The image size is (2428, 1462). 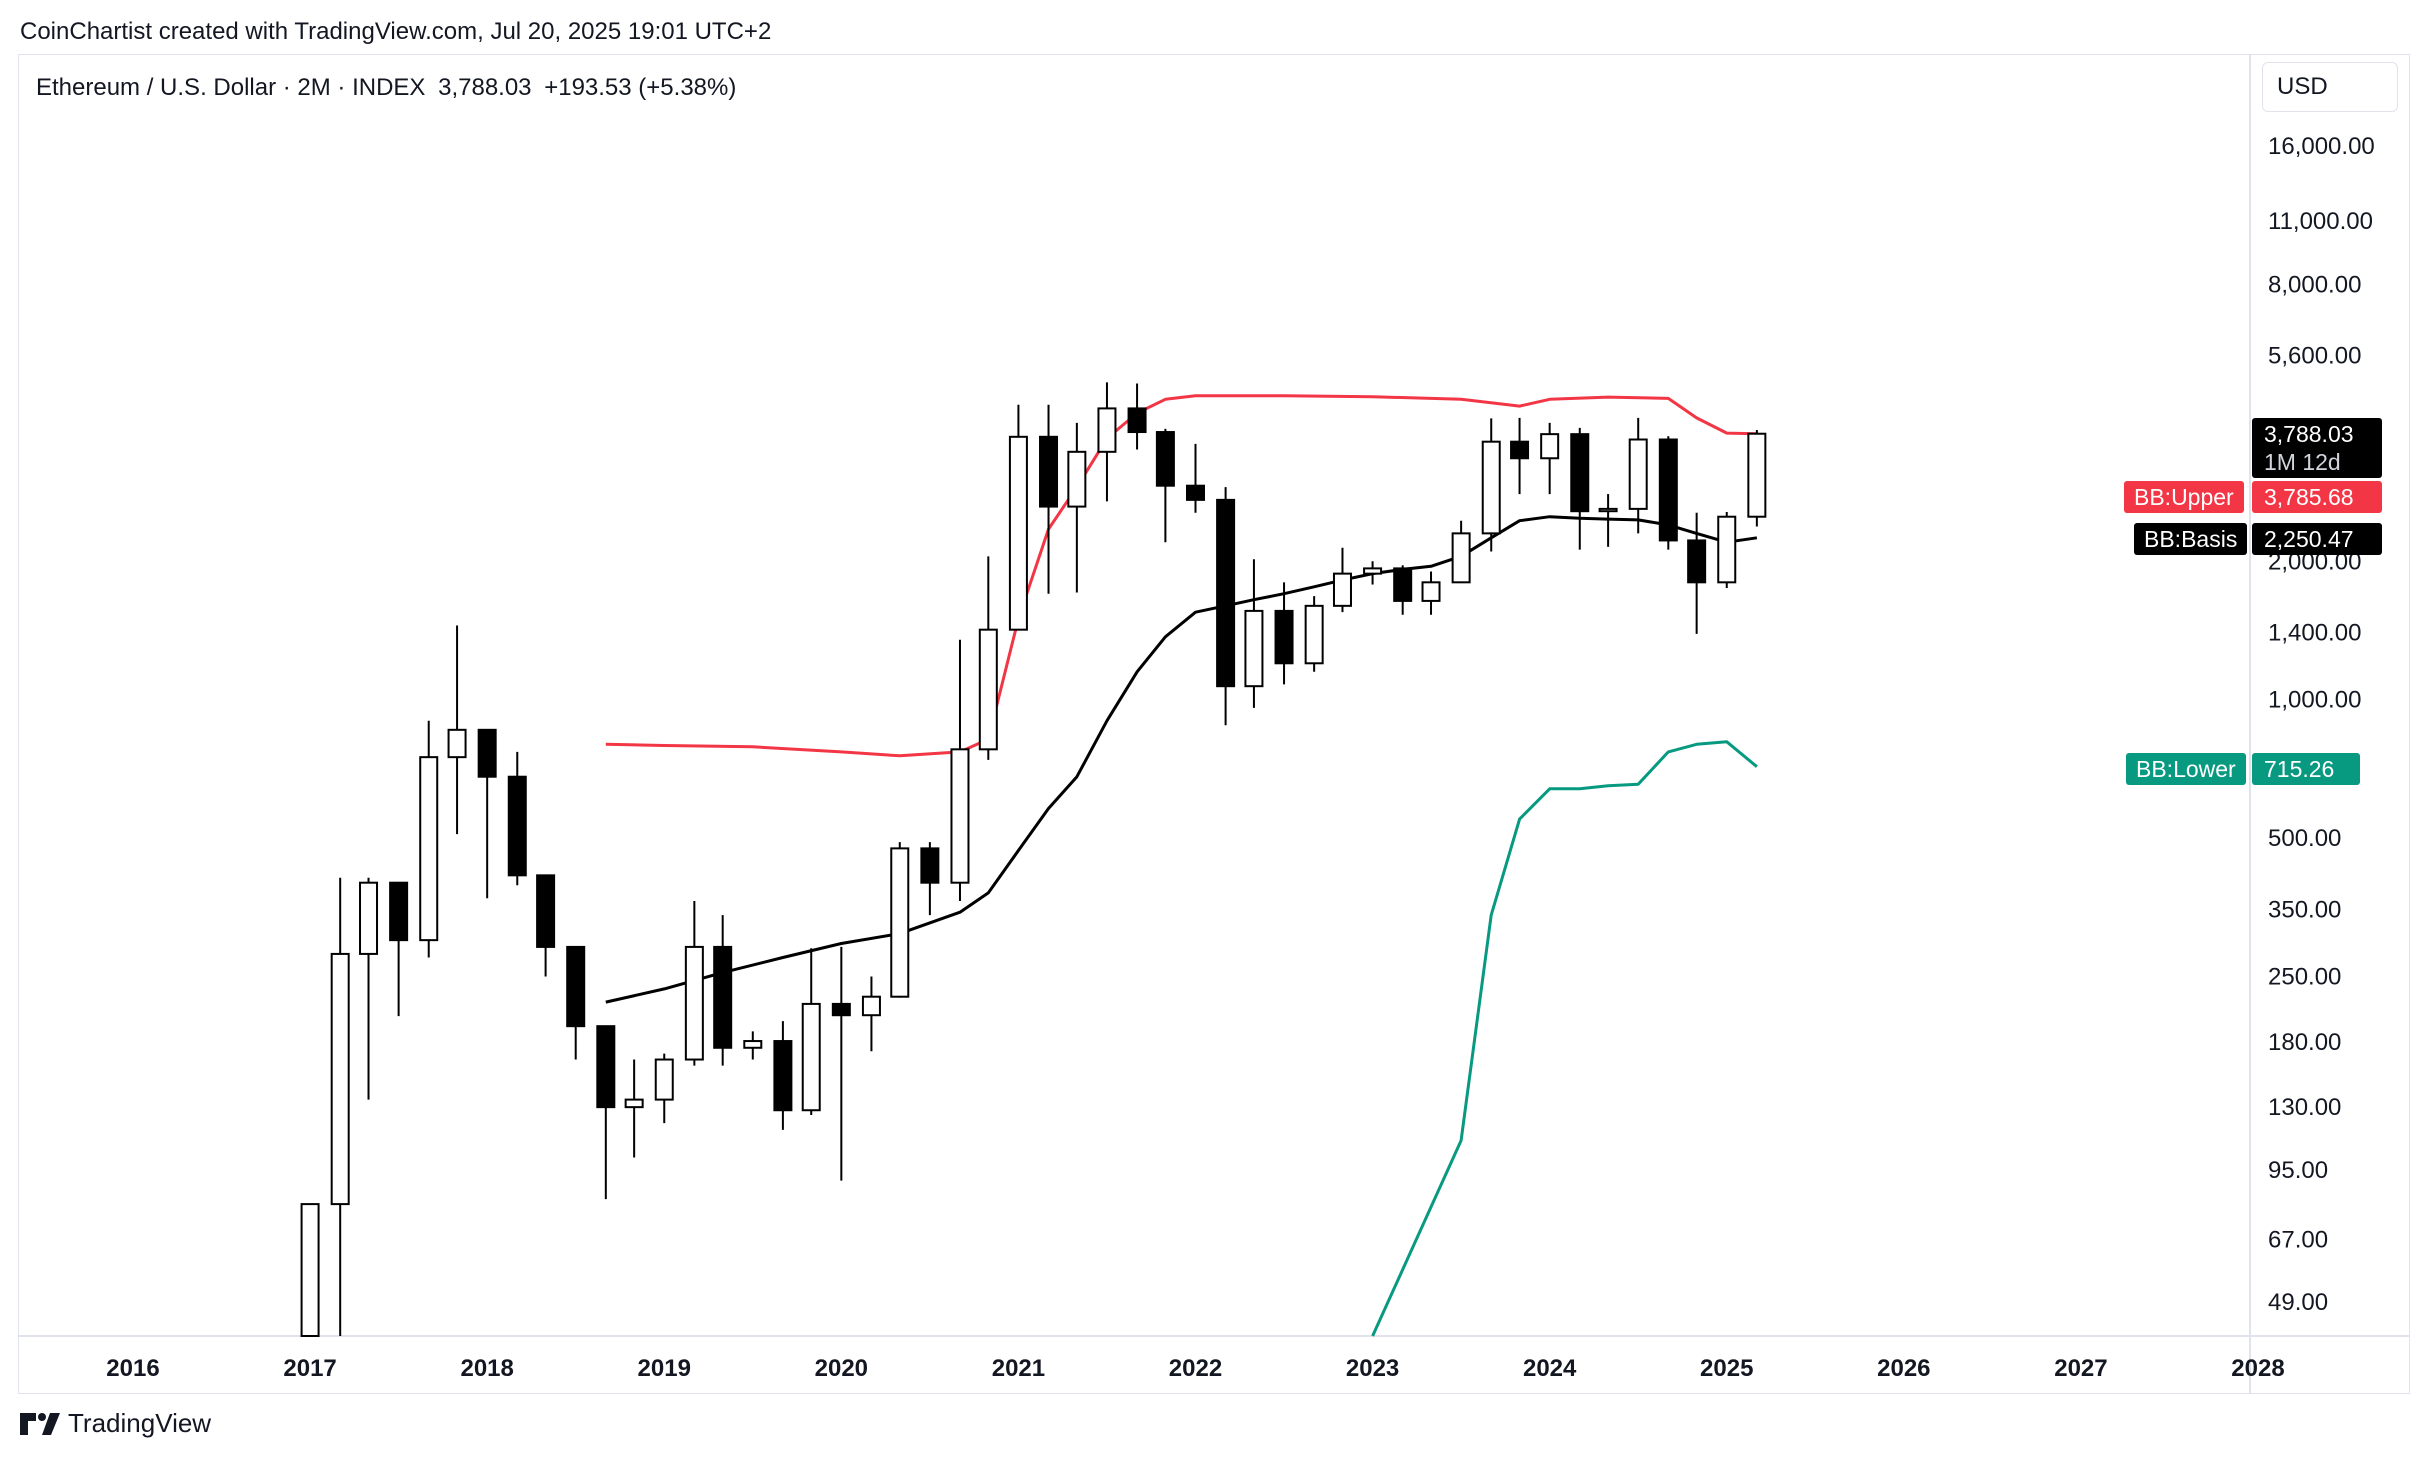 What do you see at coordinates (2304, 838) in the screenshot?
I see `y-tick-label: 500.00` at bounding box center [2304, 838].